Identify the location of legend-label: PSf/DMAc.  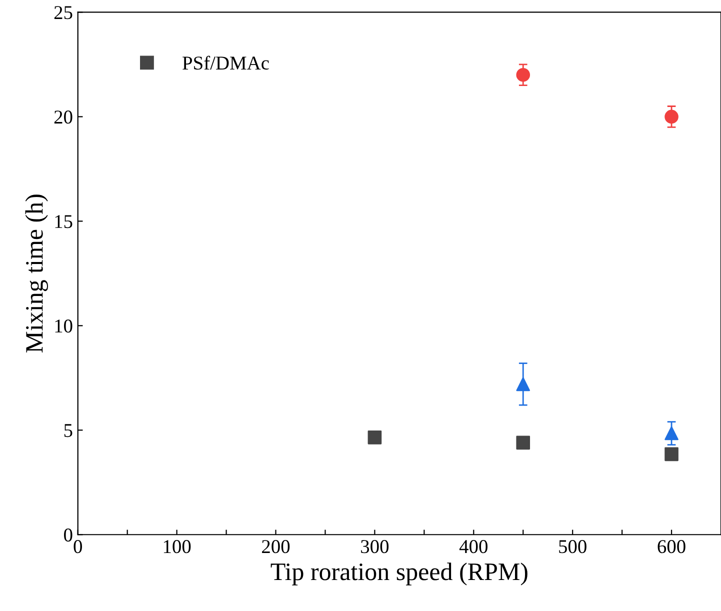
(225, 63).